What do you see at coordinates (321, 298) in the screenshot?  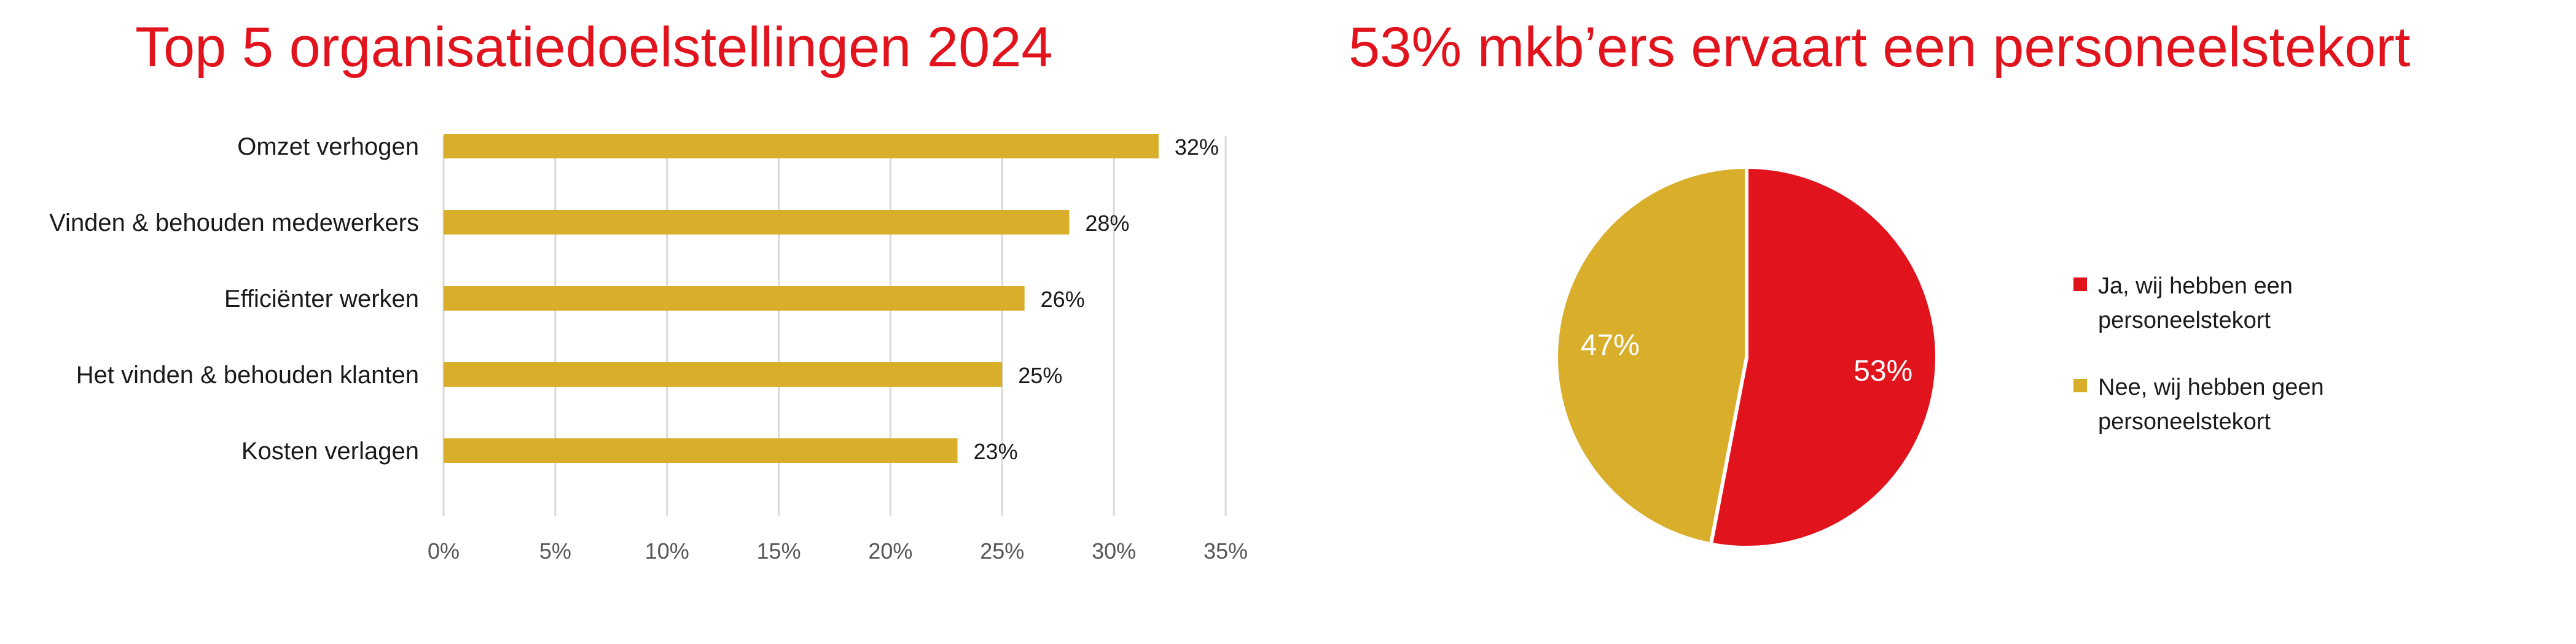 I see `category-label: Efficiënter werken` at bounding box center [321, 298].